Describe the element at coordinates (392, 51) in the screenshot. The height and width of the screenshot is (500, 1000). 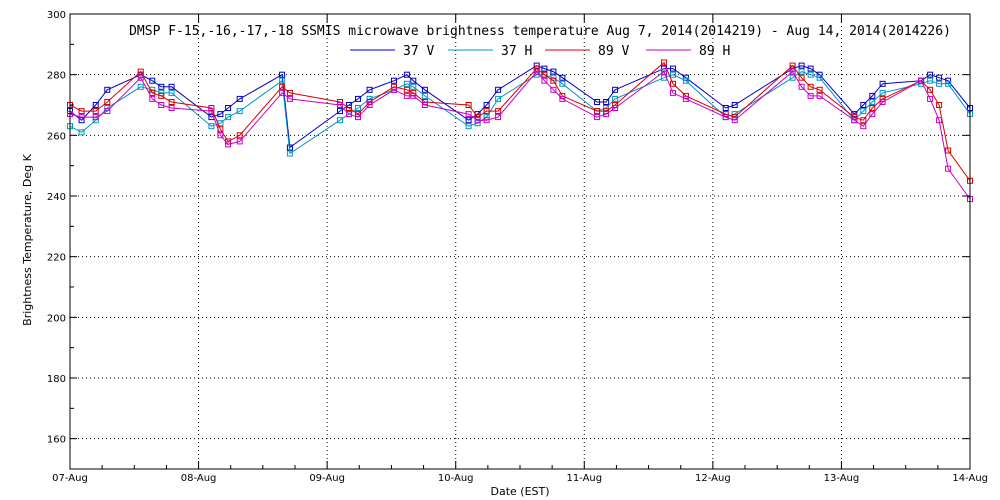
I see `legend-item: 37 V` at that location.